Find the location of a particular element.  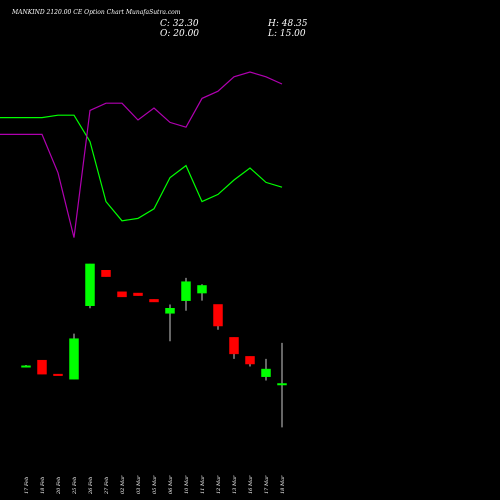

x-tick-label: 26 Feb is located at coordinates (91, 486).